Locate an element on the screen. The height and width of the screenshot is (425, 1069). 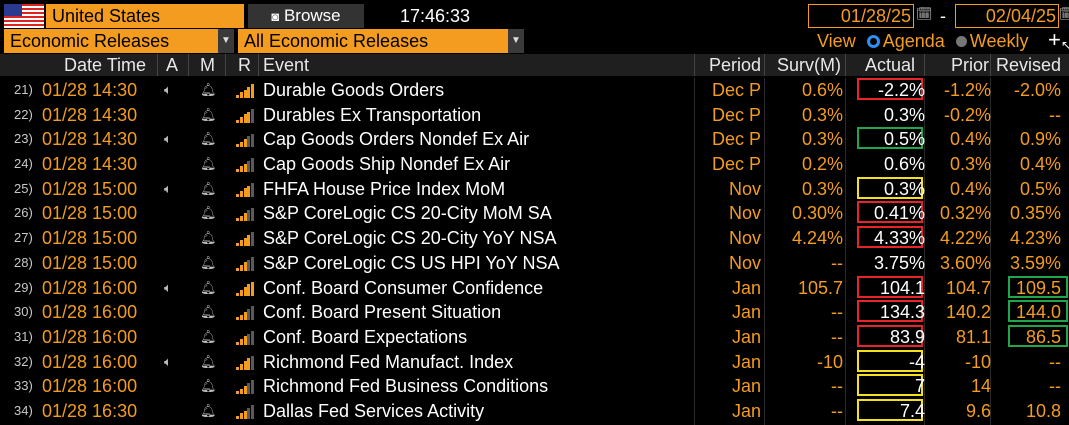
survey-value: 0.6% is located at coordinates (822, 90).